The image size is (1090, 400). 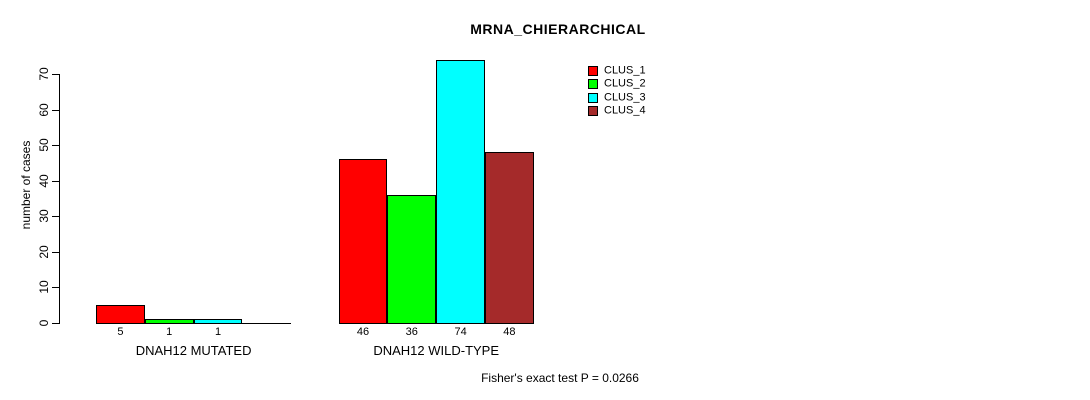 What do you see at coordinates (460, 332) in the screenshot?
I see `bar-value-label: 74` at bounding box center [460, 332].